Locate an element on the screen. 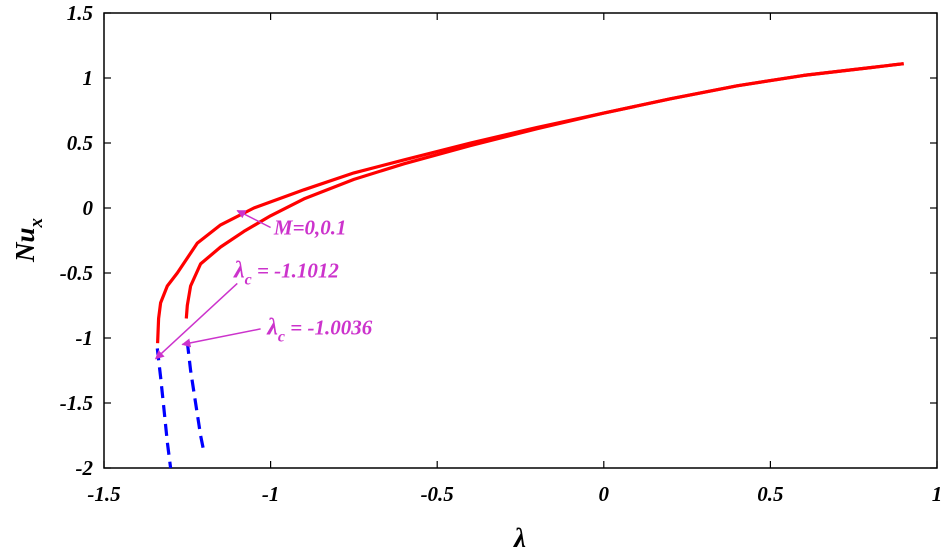 This screenshot has height=553, width=947. x-tick-label: 0.5 is located at coordinates (770, 494).